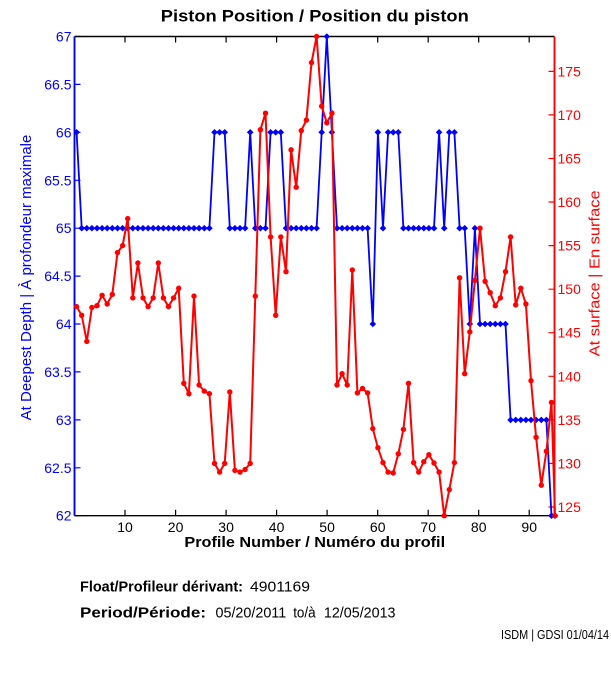 The image size is (611, 675). I want to click on svg-text: 65.5, so click(57, 180).